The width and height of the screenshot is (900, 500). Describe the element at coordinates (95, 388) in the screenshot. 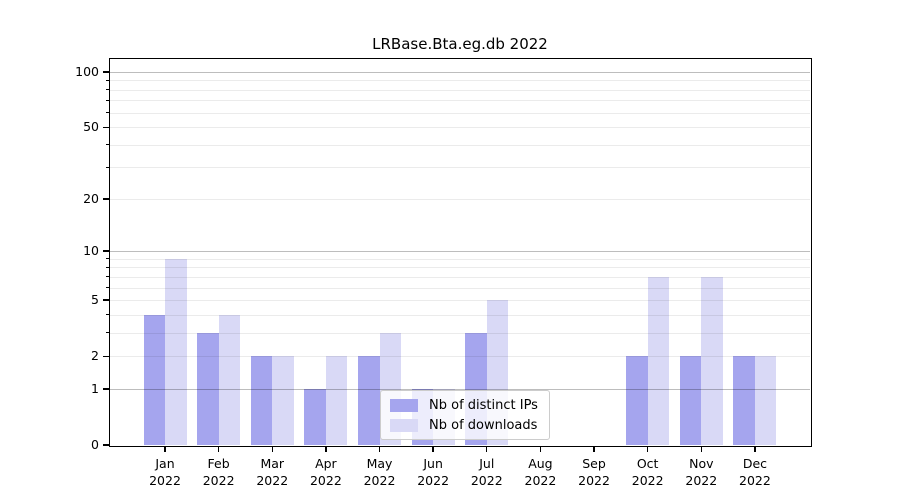

I see `y-tick-label: 1` at that location.